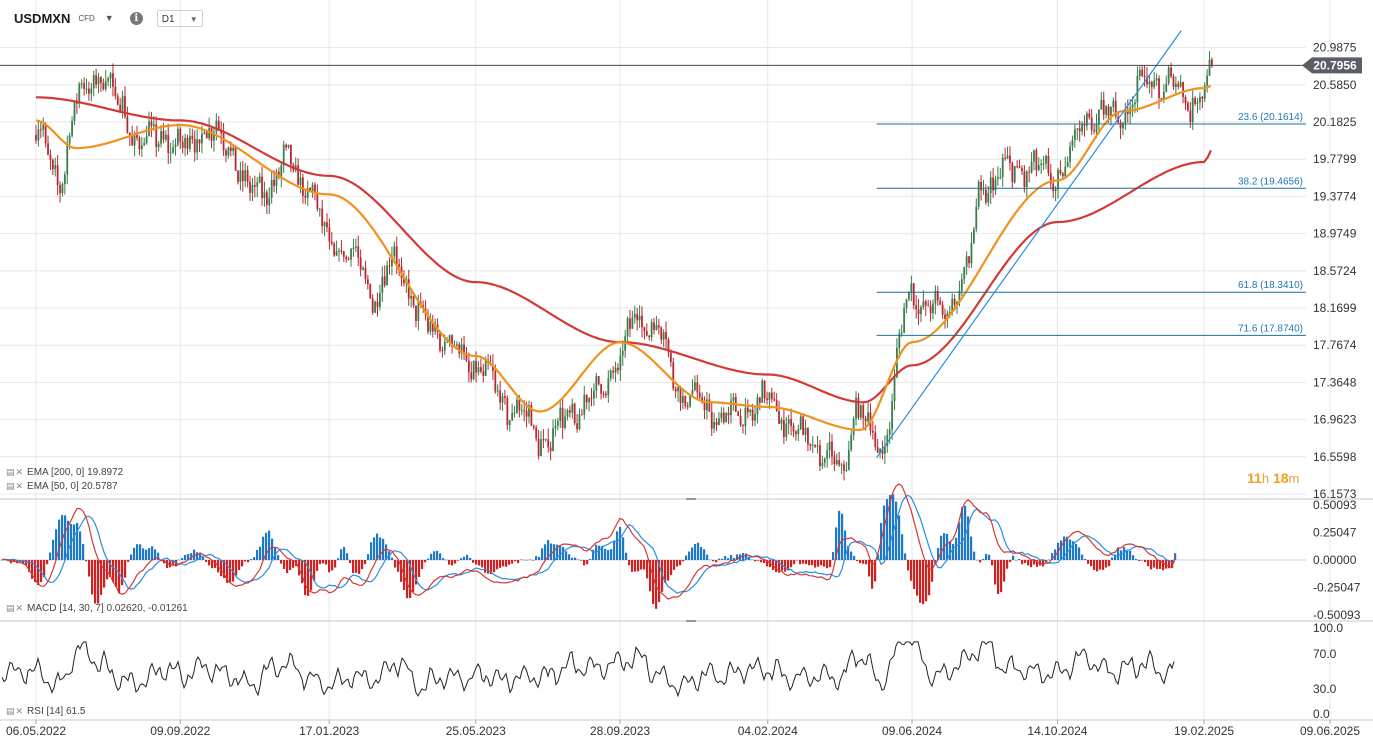 Image resolution: width=1373 pixels, height=751 pixels. What do you see at coordinates (136, 18) in the screenshot?
I see `info-icon: i` at bounding box center [136, 18].